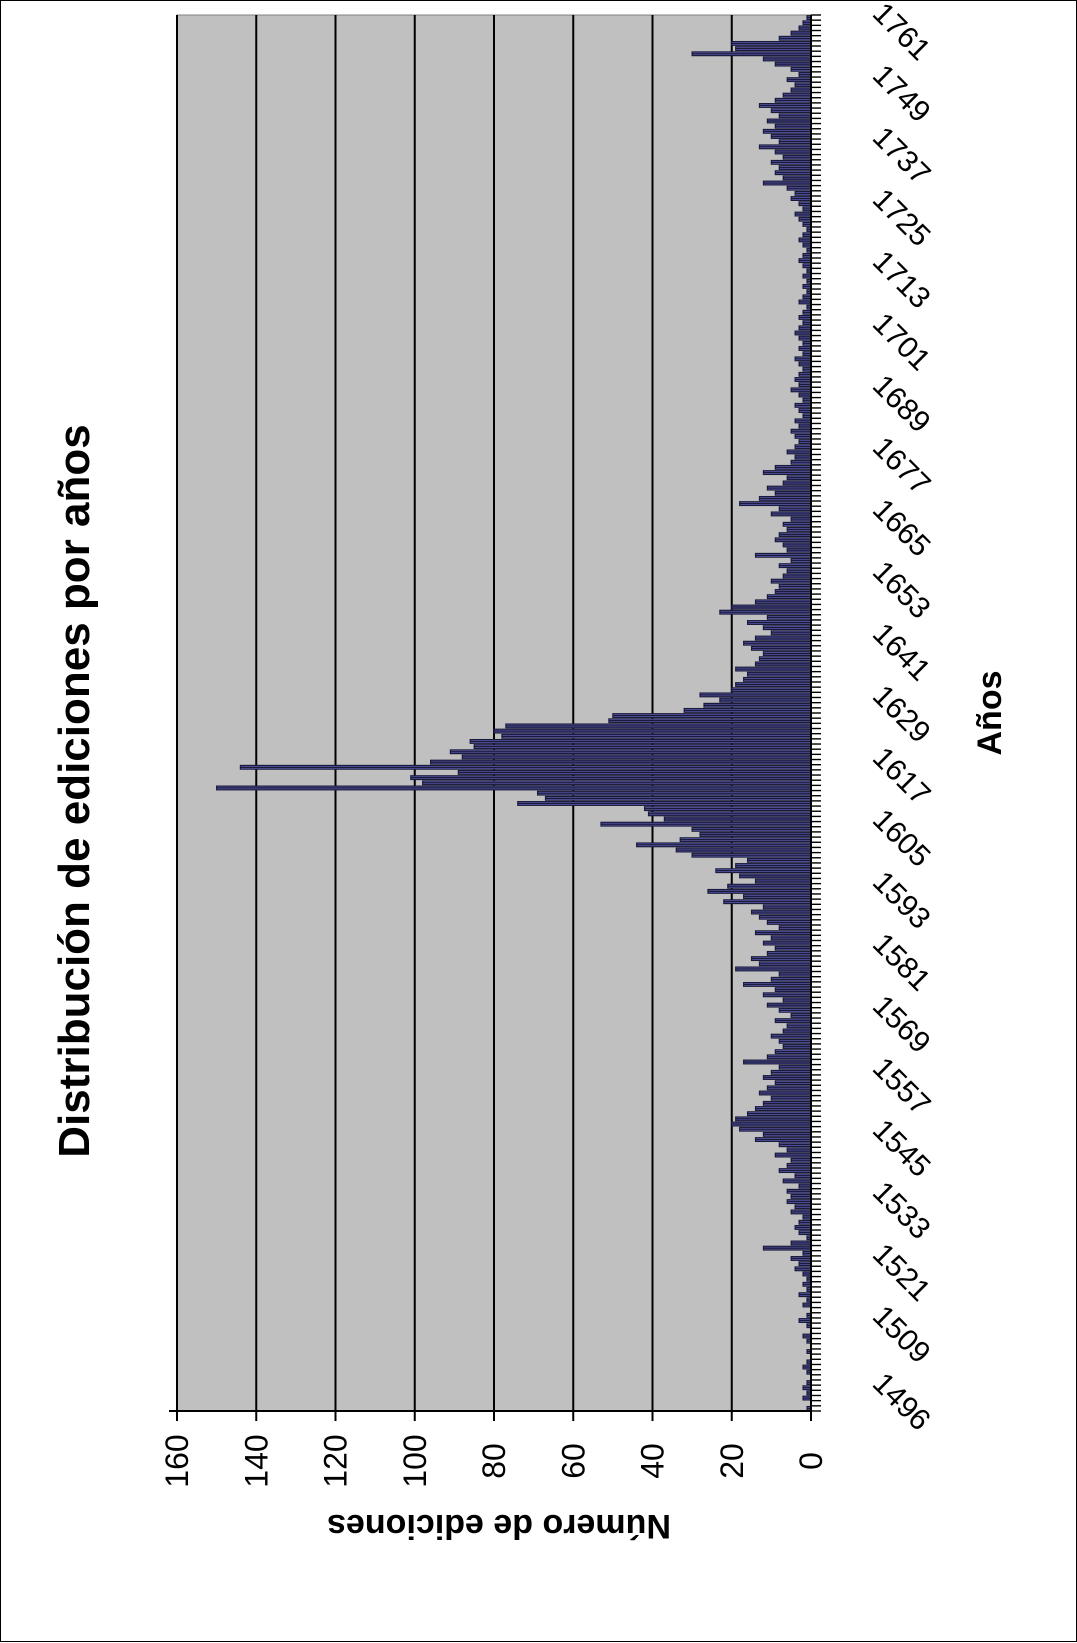 The image size is (1077, 1643). Describe the element at coordinates (901, 218) in the screenshot. I see `year-tick-label: 1725` at that location.